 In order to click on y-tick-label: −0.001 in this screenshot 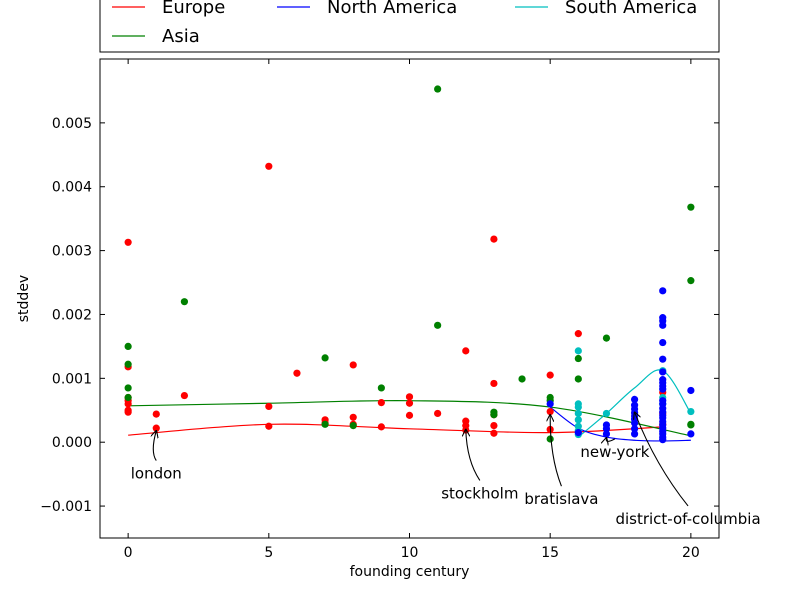, I will do `click(66, 507)`.